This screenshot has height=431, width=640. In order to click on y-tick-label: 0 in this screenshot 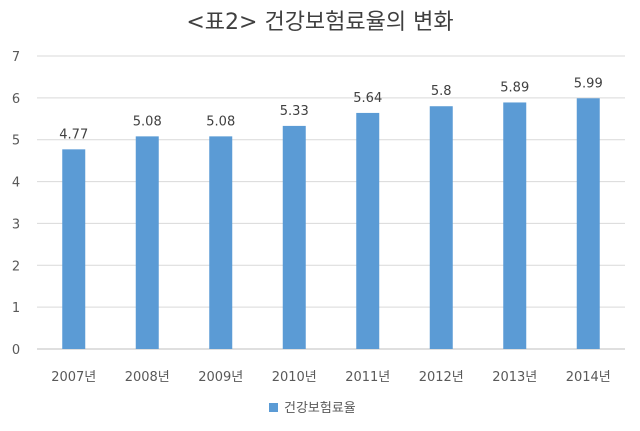, I will do `click(16, 350)`.